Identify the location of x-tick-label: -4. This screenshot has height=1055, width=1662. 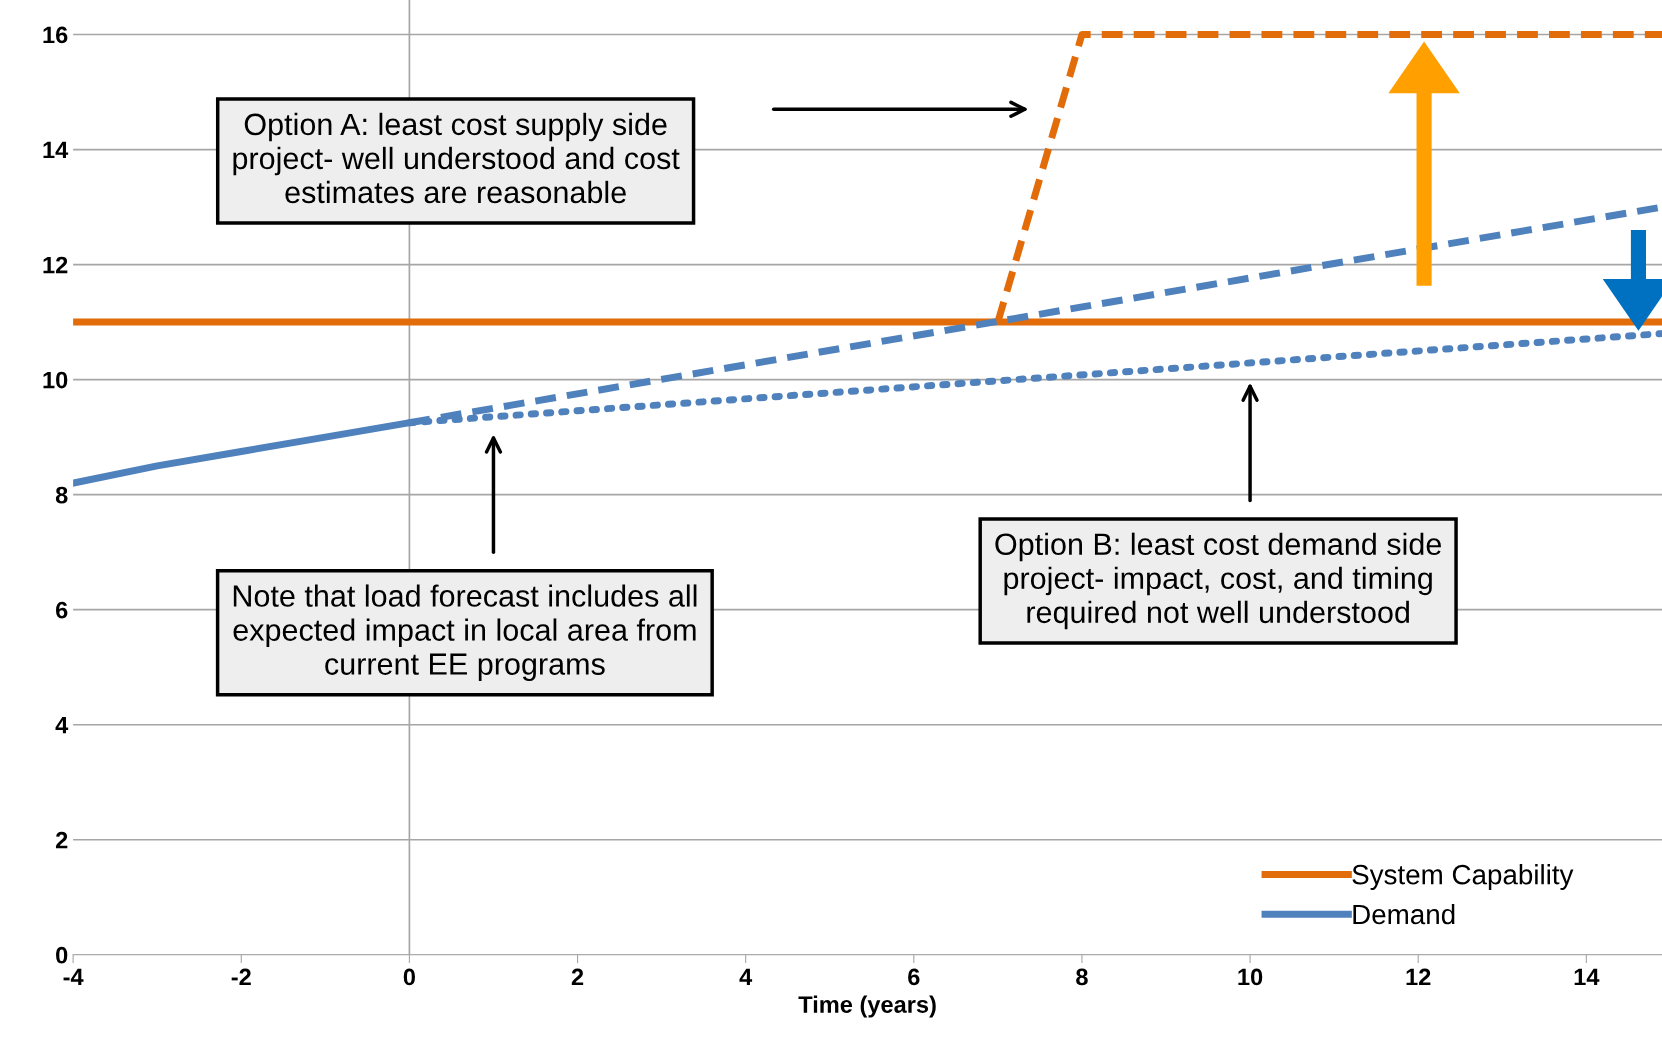
(73, 977).